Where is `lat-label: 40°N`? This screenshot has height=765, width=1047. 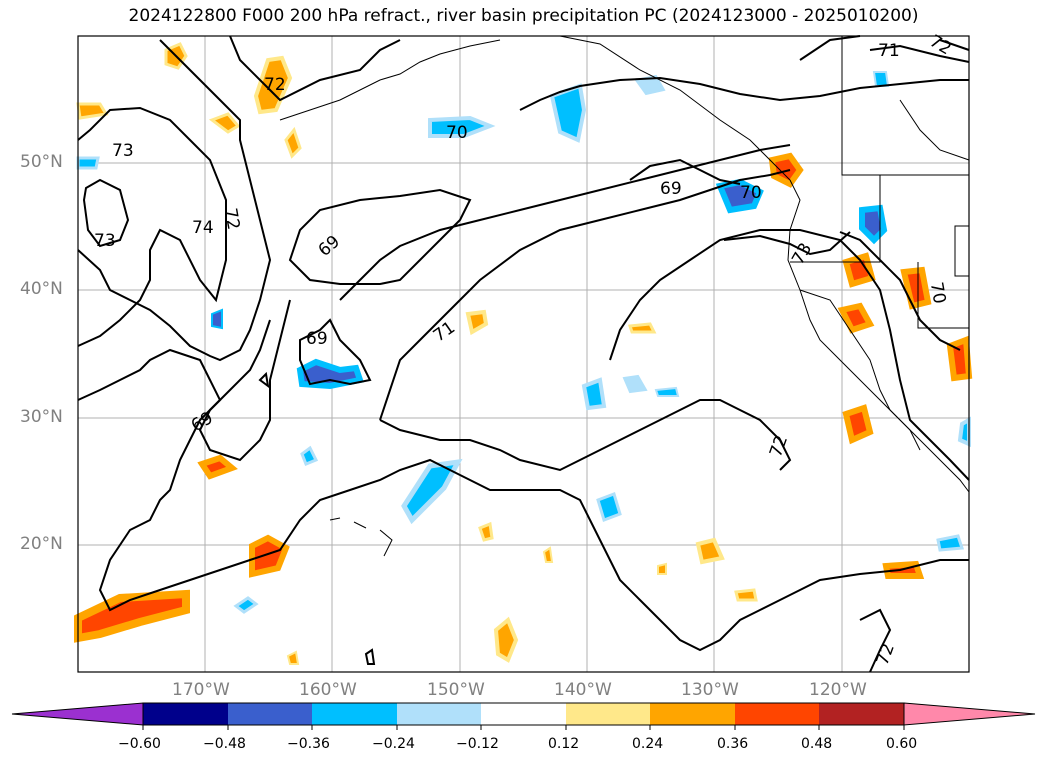 lat-label: 40°N is located at coordinates (41, 289).